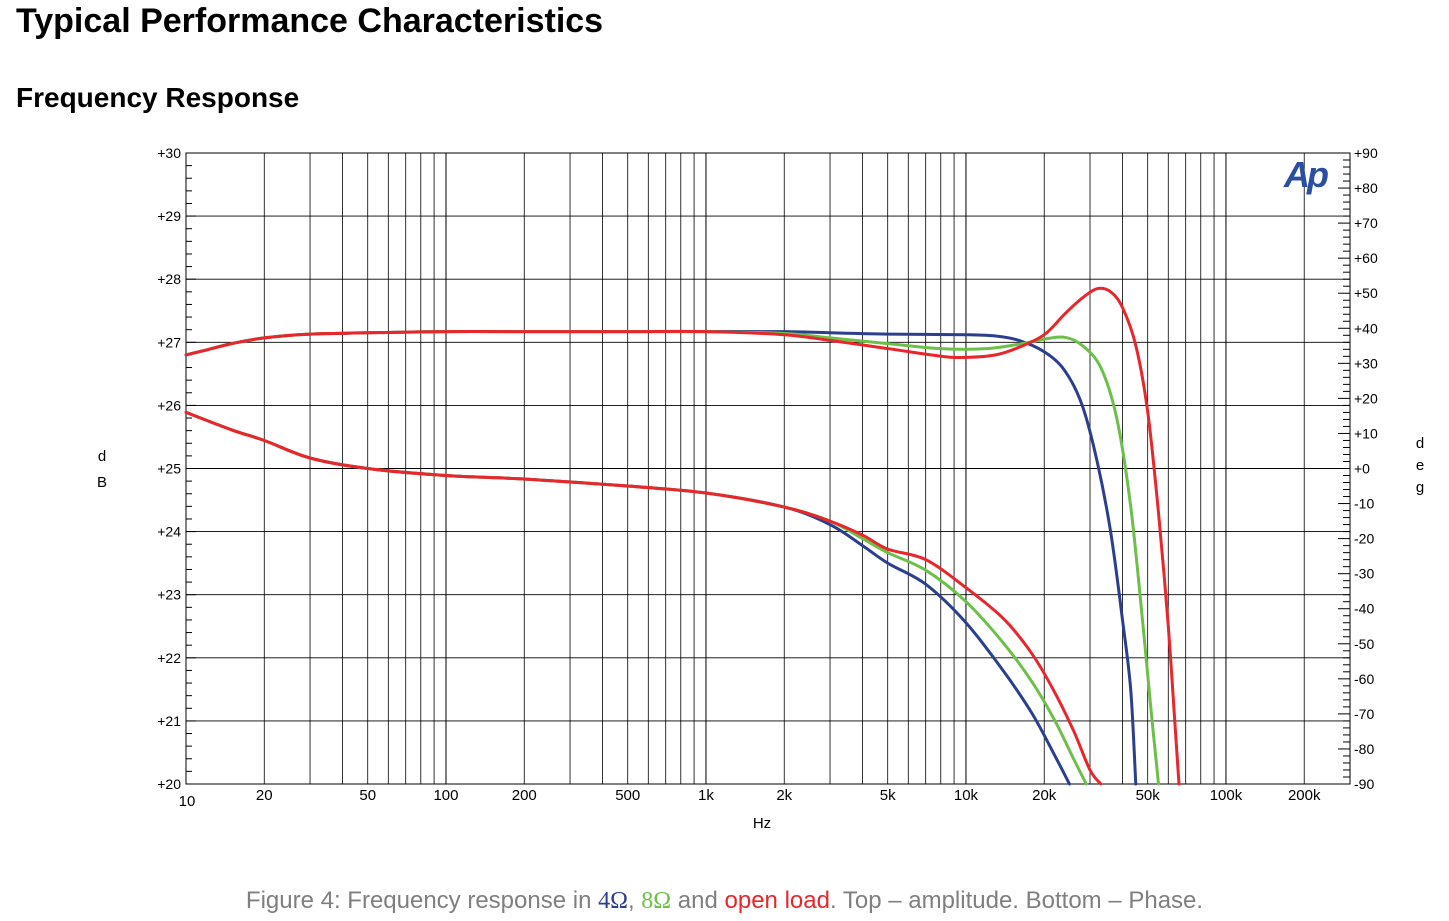 This screenshot has height=921, width=1449. What do you see at coordinates (1364, 784) in the screenshot?
I see `y-right-tick-label: -90` at bounding box center [1364, 784].